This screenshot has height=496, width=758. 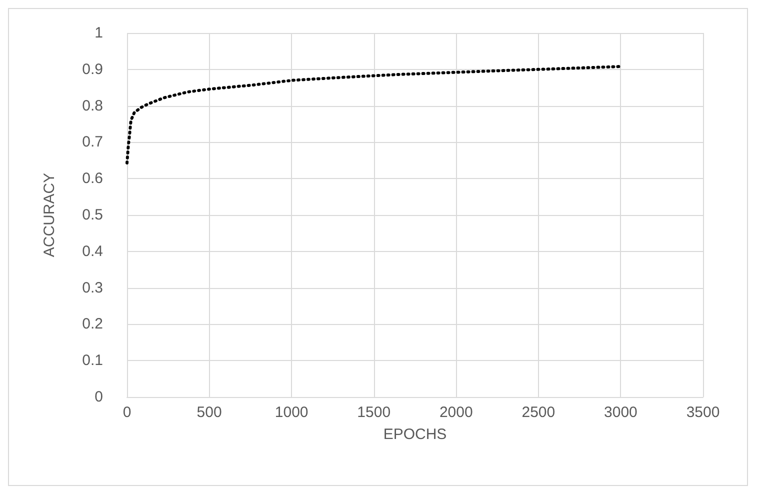 What do you see at coordinates (92, 251) in the screenshot?
I see `y-tick-label: 0.4` at bounding box center [92, 251].